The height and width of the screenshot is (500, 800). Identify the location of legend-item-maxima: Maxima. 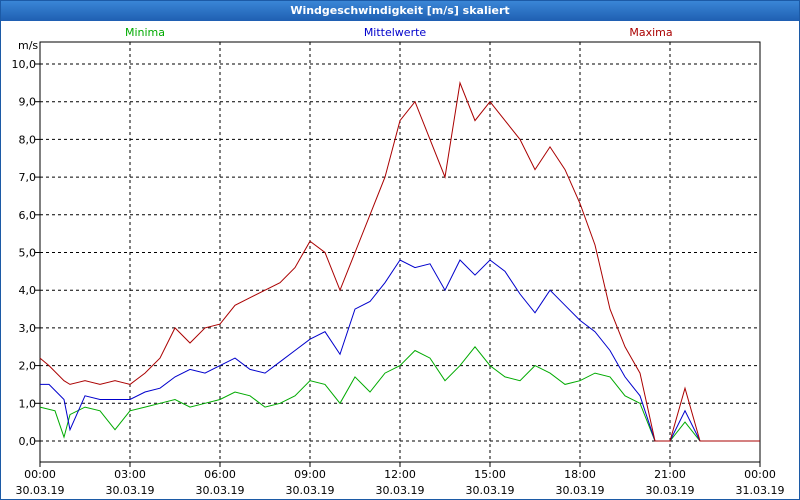
(650, 32).